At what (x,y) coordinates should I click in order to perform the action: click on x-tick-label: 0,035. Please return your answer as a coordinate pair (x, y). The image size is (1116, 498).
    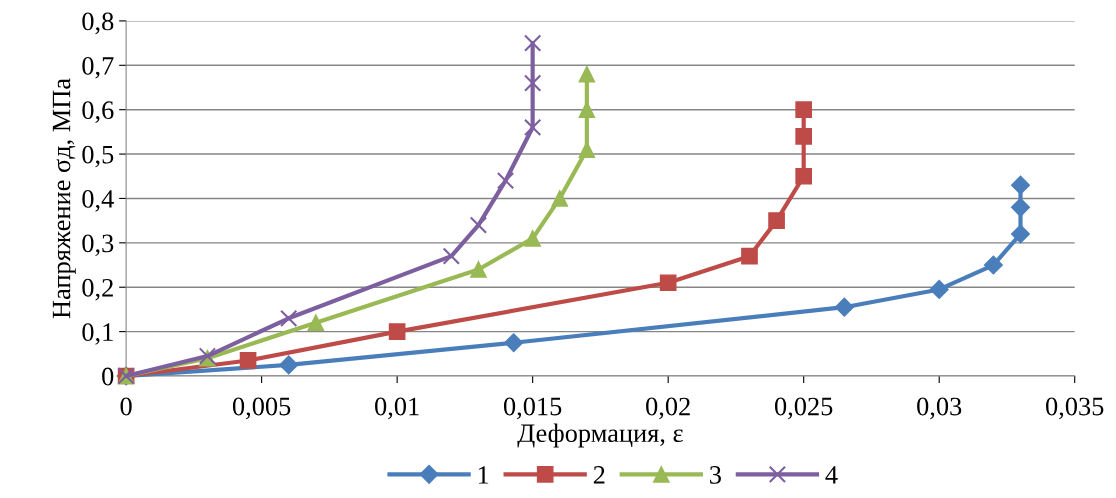
    Looking at the image, I should click on (1075, 408).